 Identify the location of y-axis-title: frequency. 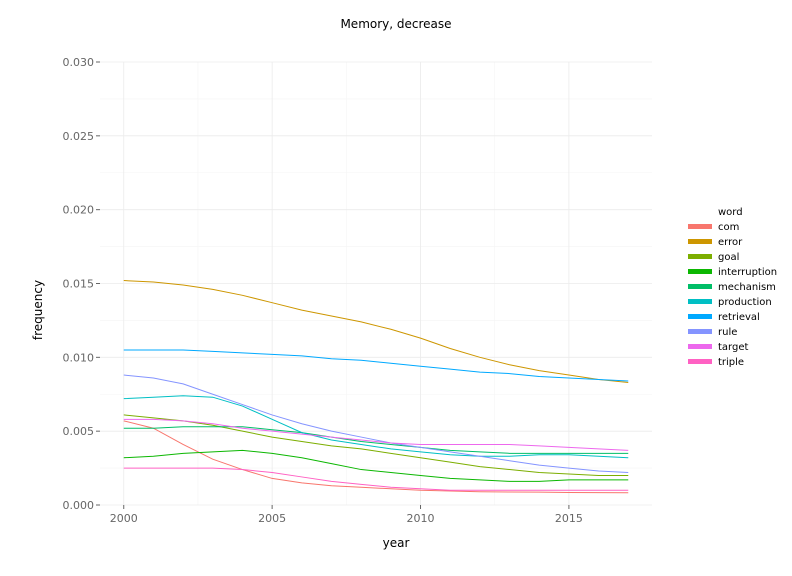
(38, 310).